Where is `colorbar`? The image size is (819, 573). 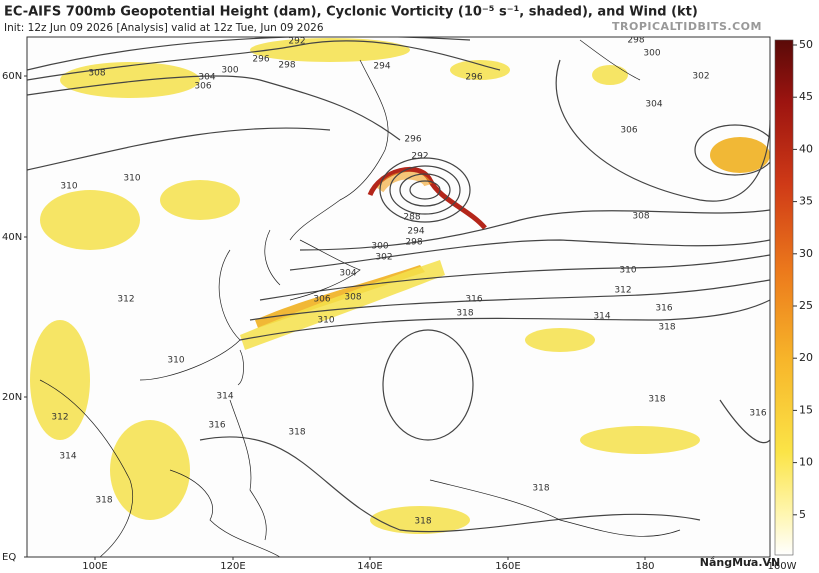 colorbar is located at coordinates (784, 297).